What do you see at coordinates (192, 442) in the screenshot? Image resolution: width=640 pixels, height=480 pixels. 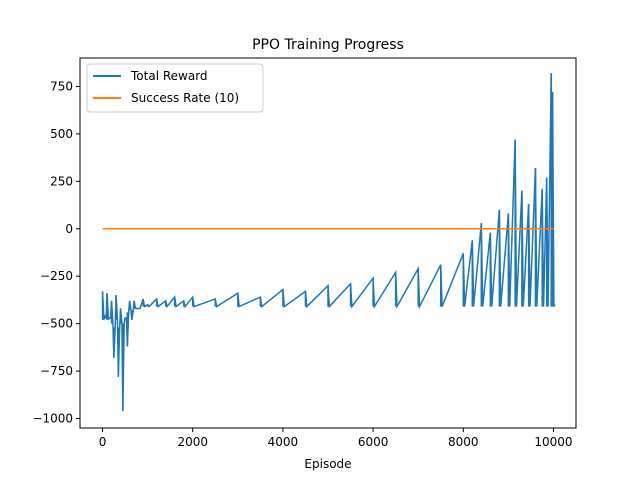 I see `x-tick-label: 2000` at bounding box center [192, 442].